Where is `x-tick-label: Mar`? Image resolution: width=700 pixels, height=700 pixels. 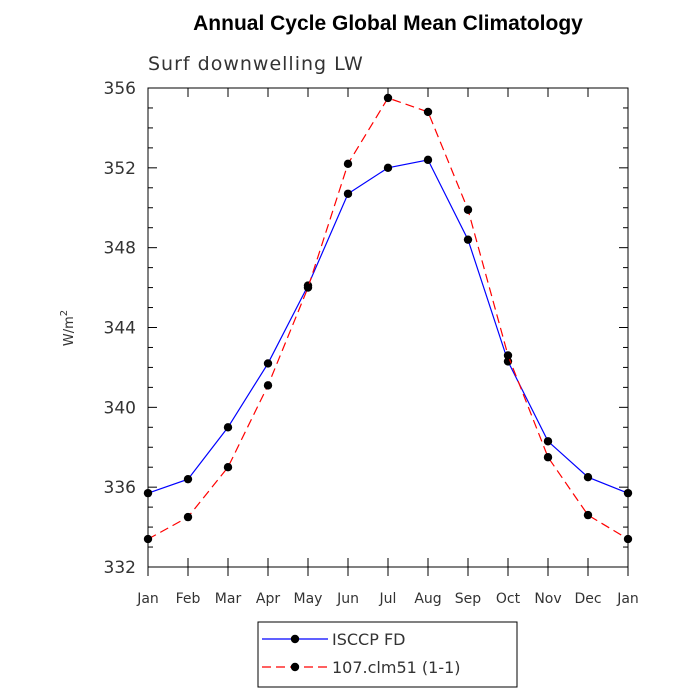
x-tick-label: Mar is located at coordinates (228, 599).